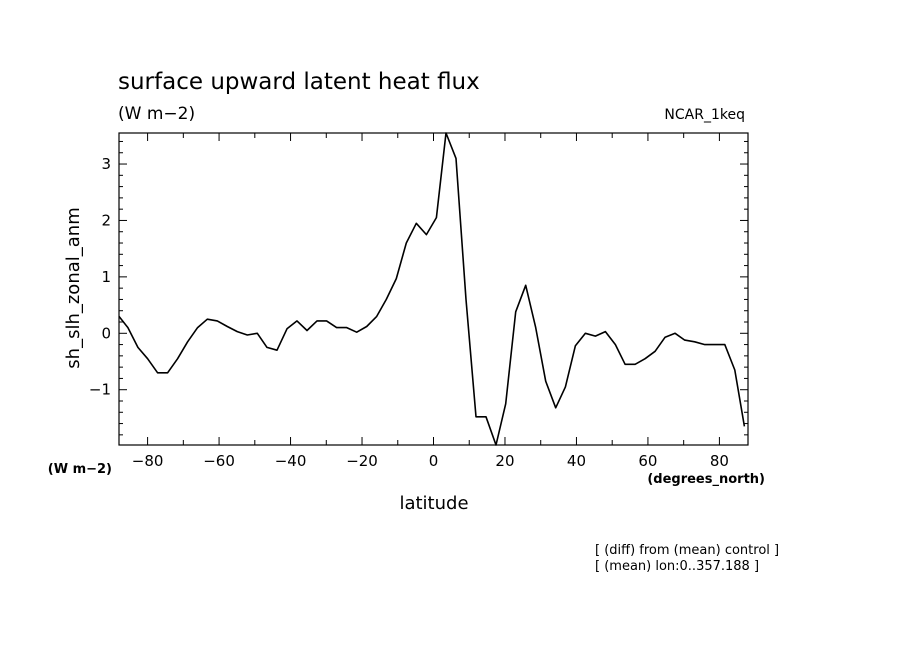 The height and width of the screenshot is (654, 904). I want to click on mean-note: [ (mean) lon:0..357.188 ], so click(677, 566).